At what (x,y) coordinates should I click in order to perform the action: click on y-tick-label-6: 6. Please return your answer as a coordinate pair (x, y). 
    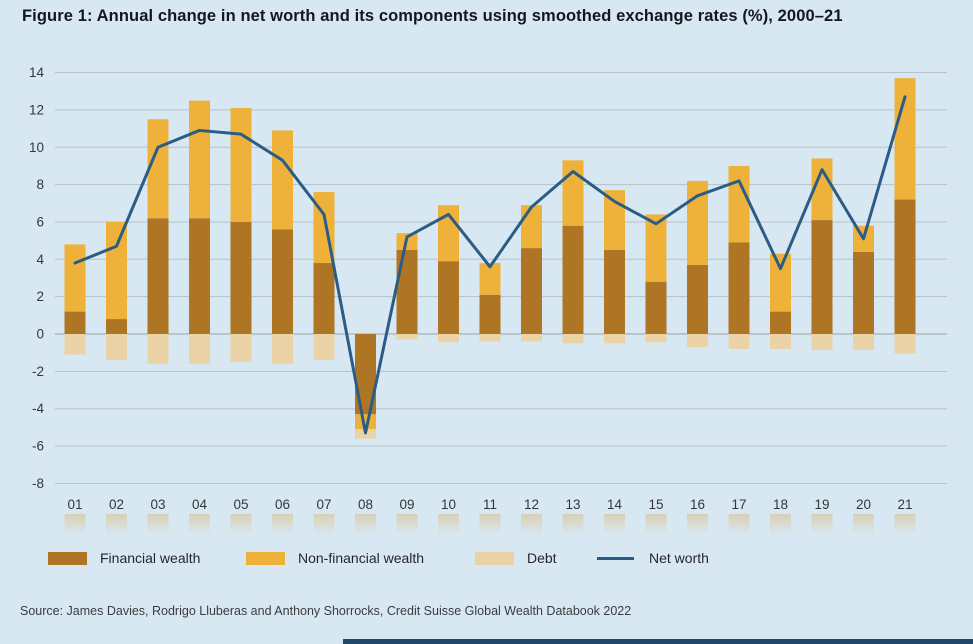
    Looking at the image, I should click on (40, 221).